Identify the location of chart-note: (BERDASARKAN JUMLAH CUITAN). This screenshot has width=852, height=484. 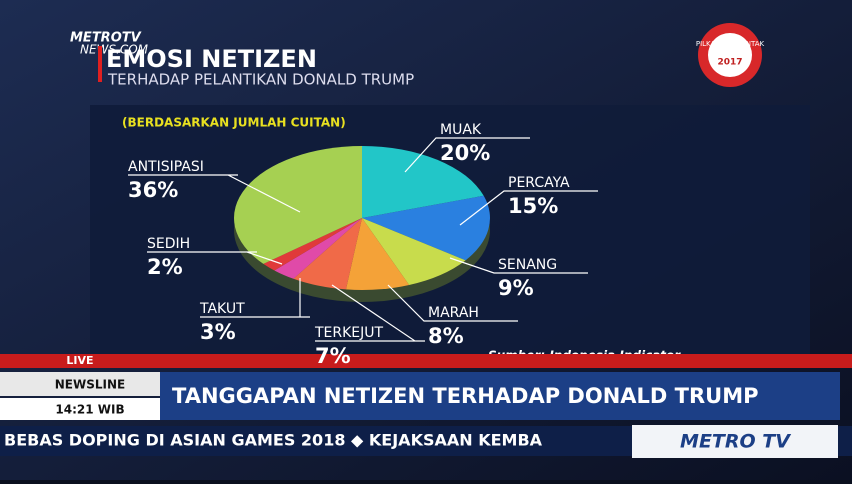
(234, 123).